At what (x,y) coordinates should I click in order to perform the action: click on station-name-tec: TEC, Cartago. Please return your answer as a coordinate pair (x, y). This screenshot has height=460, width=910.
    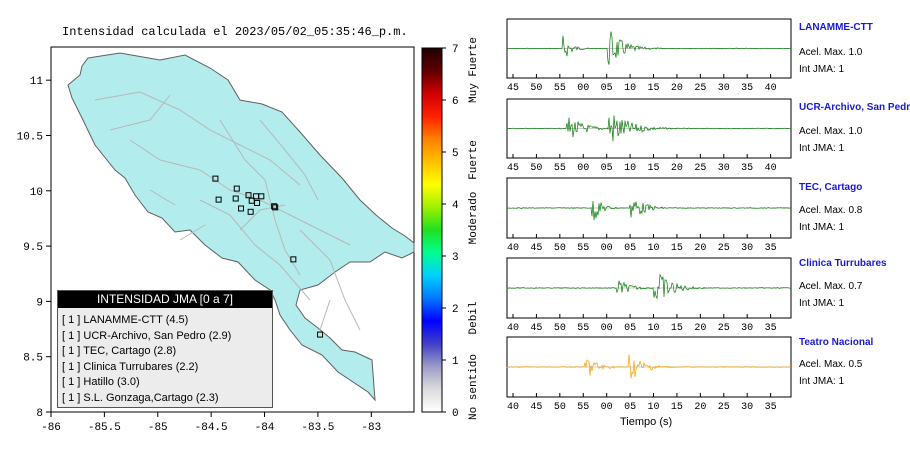
    Looking at the image, I should click on (831, 187).